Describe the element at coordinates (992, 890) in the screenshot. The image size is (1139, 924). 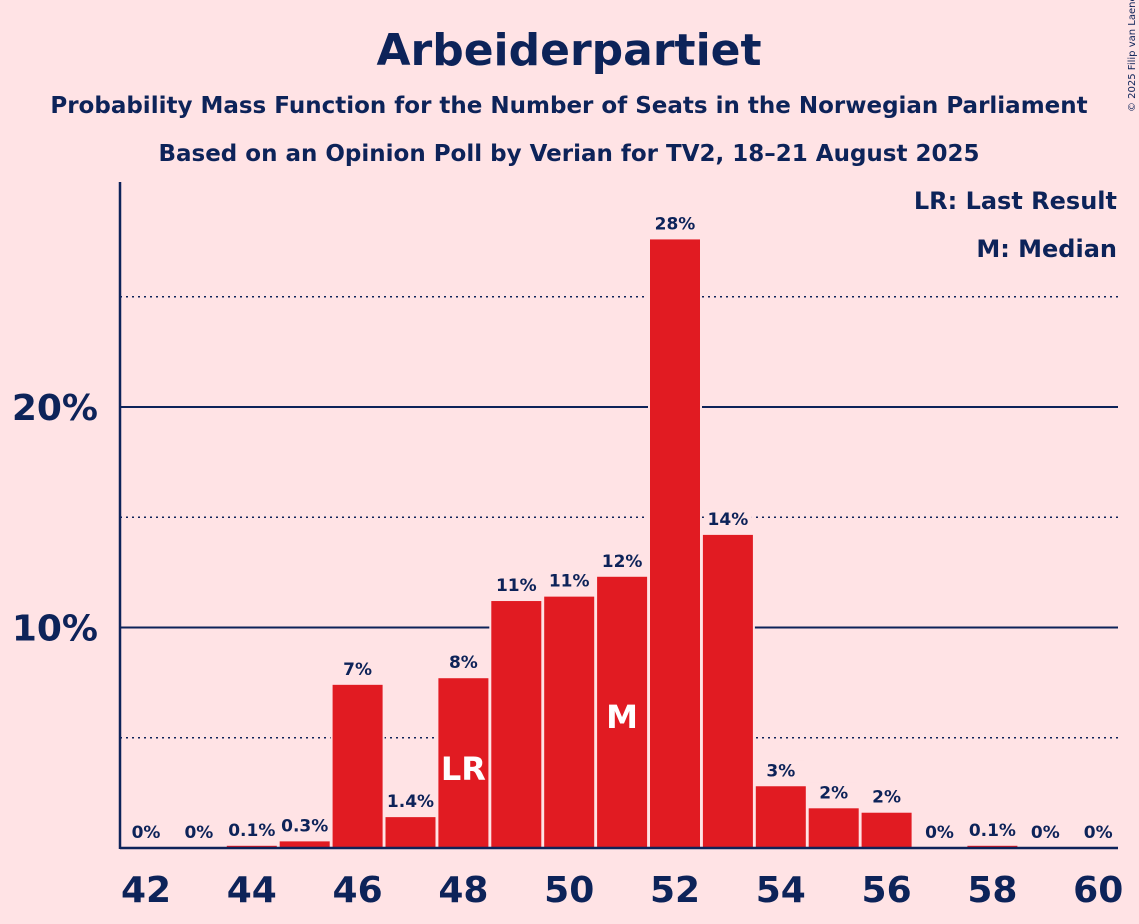
I see `x-tick-label: 58` at that location.